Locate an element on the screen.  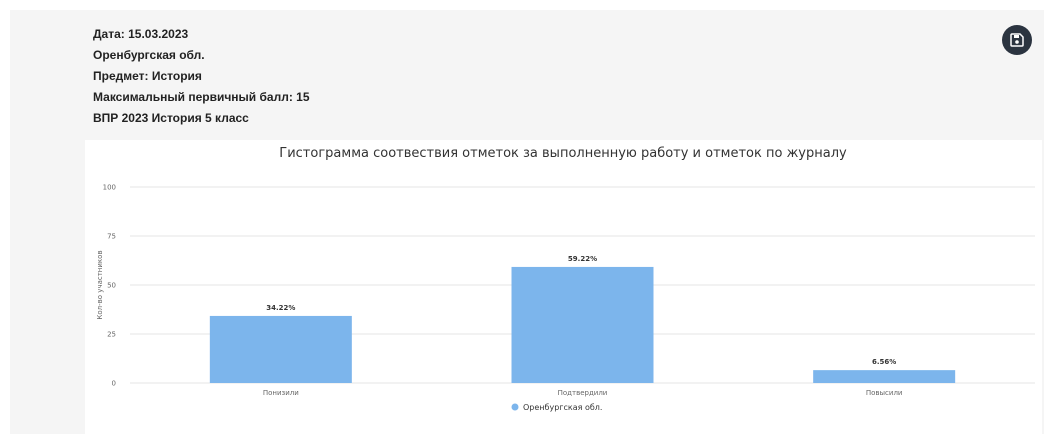
bar-data-label: 34.22% is located at coordinates (280, 308).